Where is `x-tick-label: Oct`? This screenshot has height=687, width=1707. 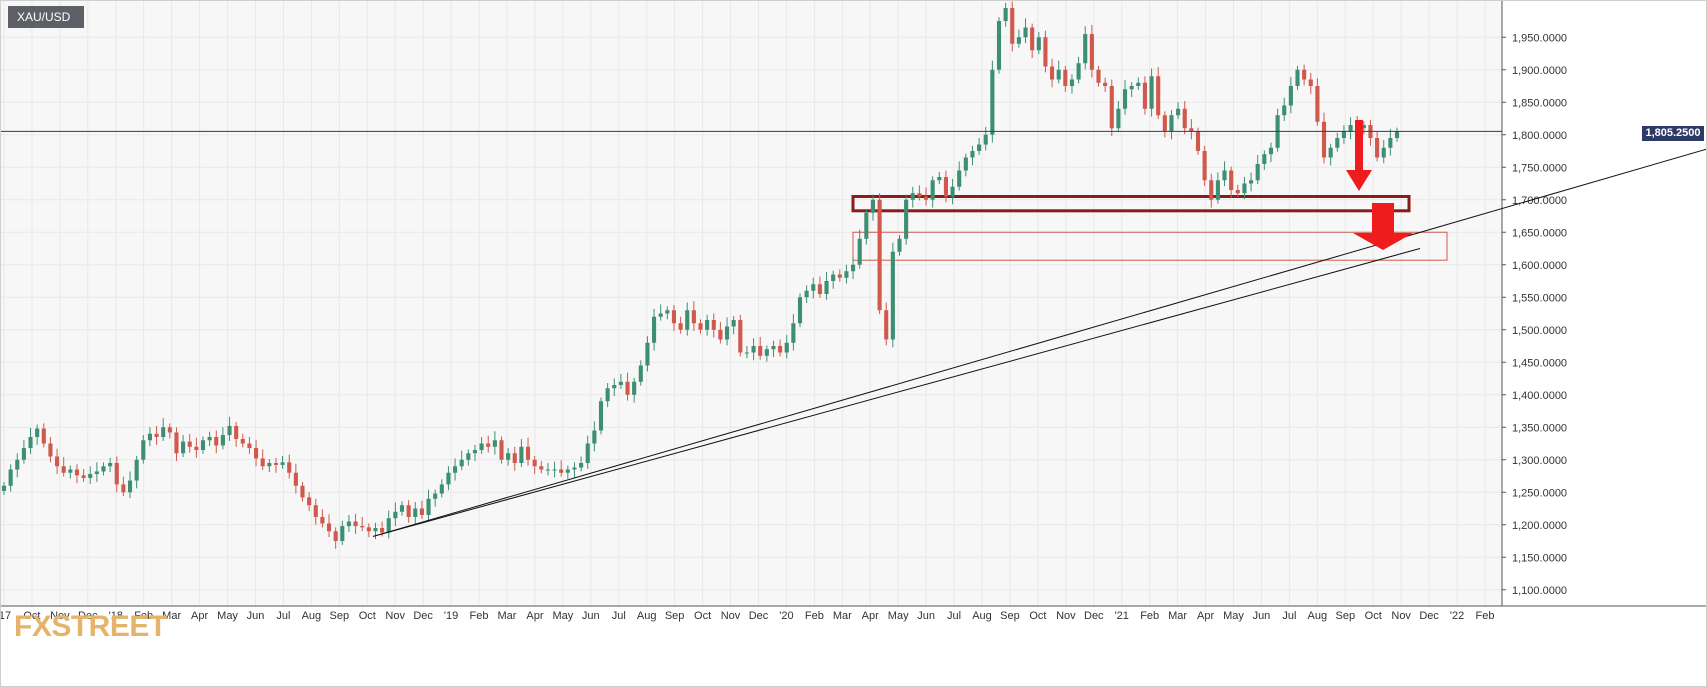 x-tick-label: Oct is located at coordinates (1037, 616).